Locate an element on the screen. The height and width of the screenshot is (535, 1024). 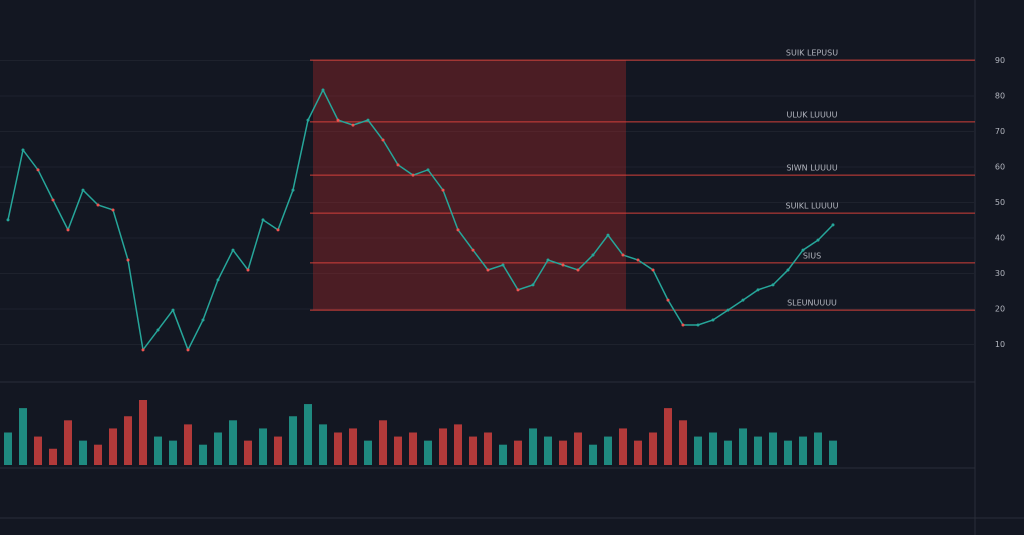
level-label: SIWN LUUUU is located at coordinates (812, 168).